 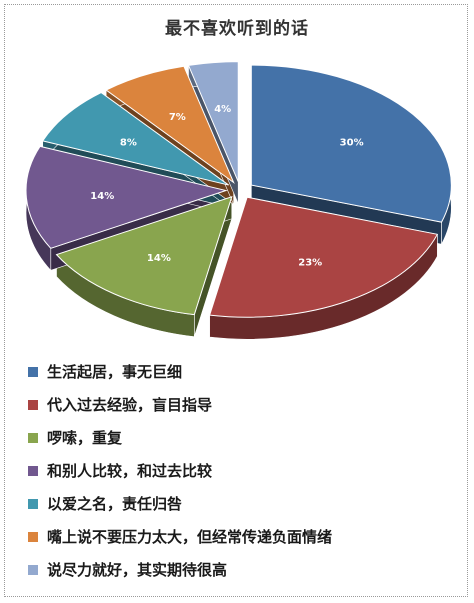 I want to click on legend-item: 生活起居，事无巨细, so click(x=248, y=371).